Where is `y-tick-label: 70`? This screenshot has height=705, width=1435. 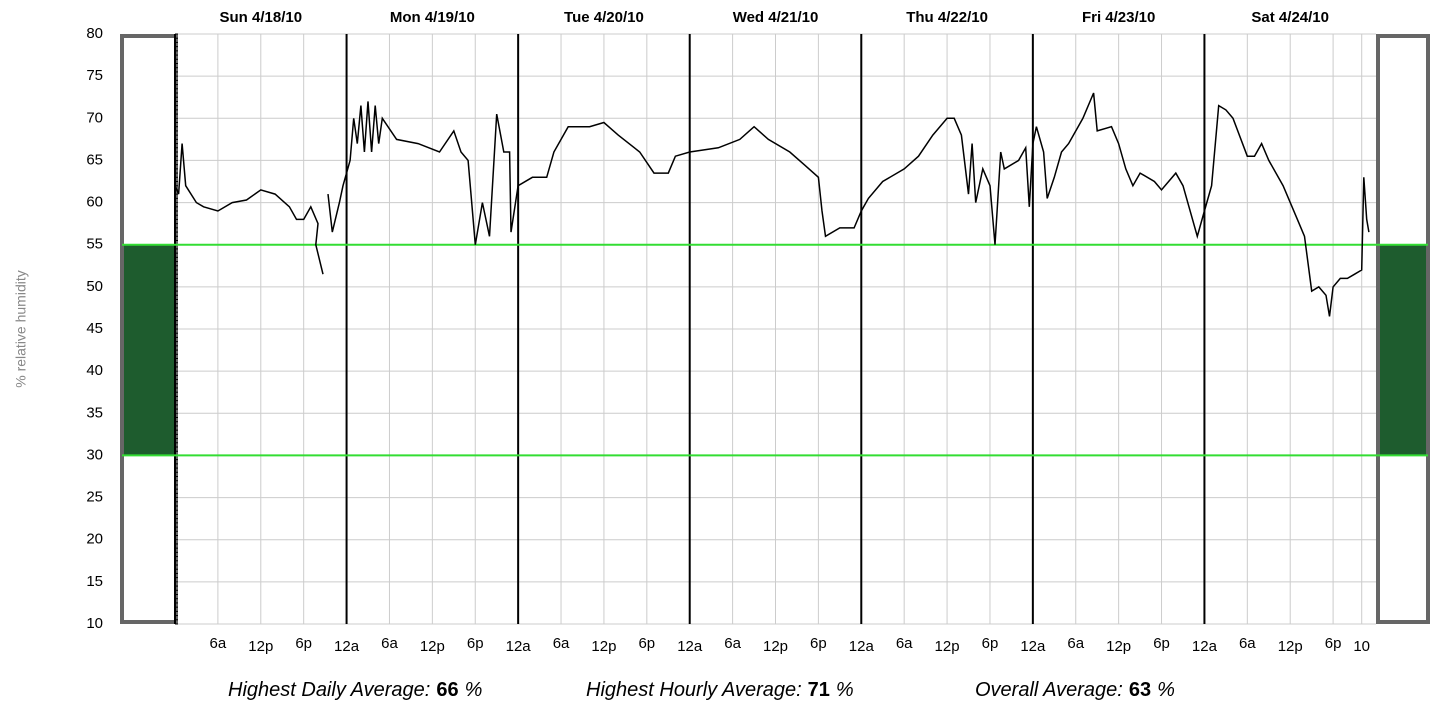 y-tick-label: 70 is located at coordinates (94, 117).